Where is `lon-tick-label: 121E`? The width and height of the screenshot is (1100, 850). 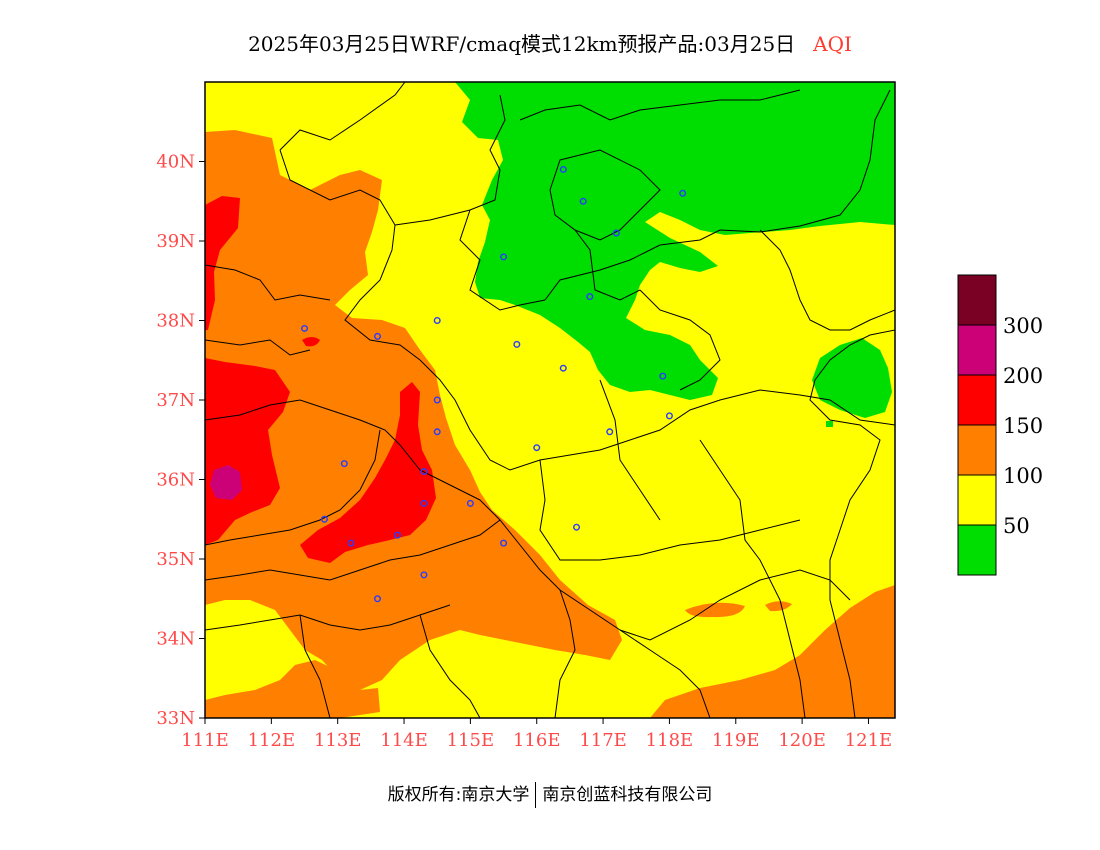
lon-tick-label: 121E is located at coordinates (869, 740).